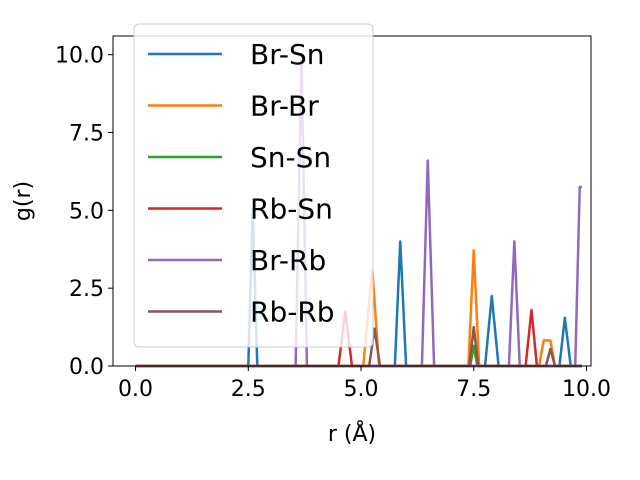 The height and width of the screenshot is (480, 640). I want to click on y-tick-label: 5.0, so click(86, 211).